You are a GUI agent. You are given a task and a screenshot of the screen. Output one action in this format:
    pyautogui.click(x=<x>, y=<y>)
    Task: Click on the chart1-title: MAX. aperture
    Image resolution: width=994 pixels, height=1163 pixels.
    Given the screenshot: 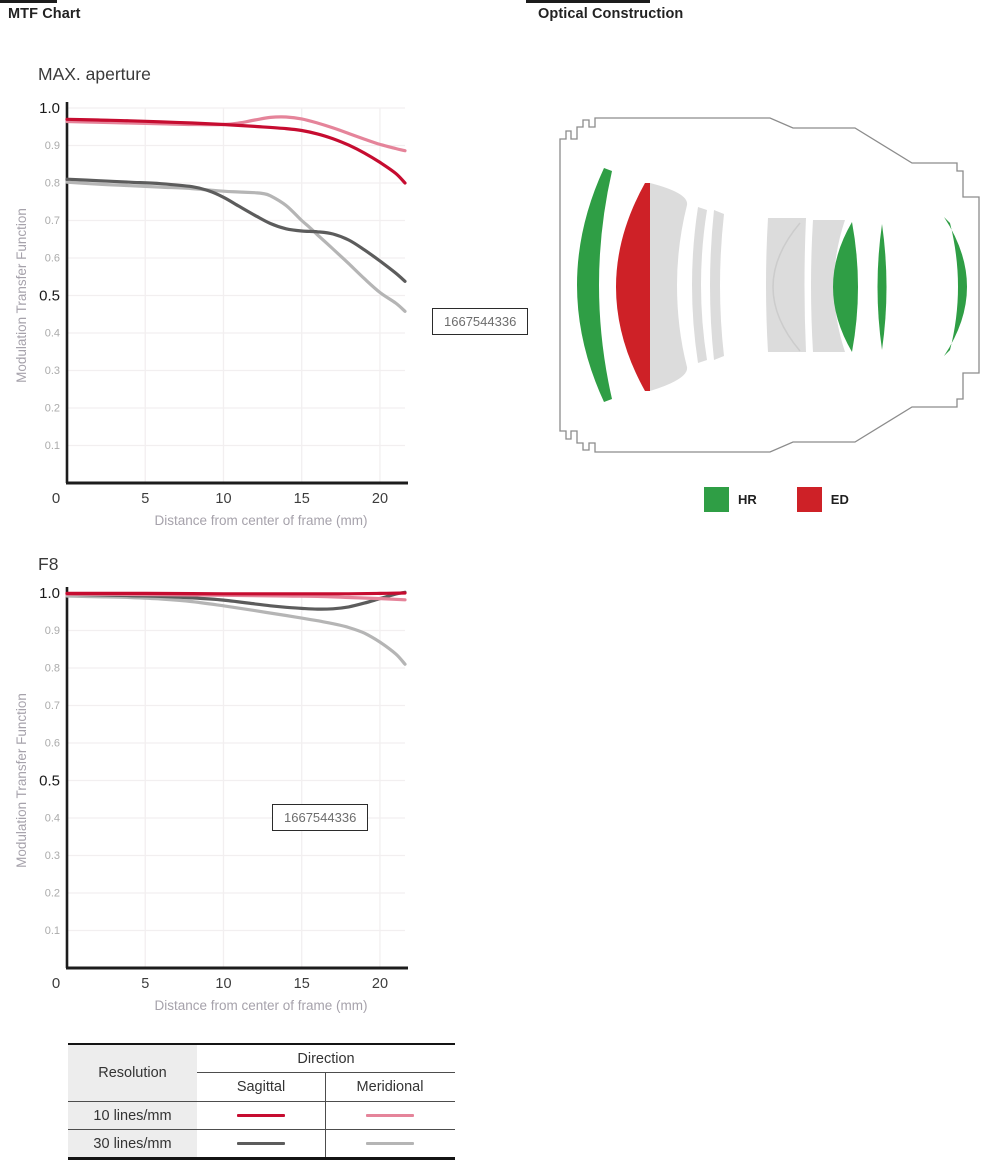 What is the action you would take?
    pyautogui.click(x=94, y=74)
    